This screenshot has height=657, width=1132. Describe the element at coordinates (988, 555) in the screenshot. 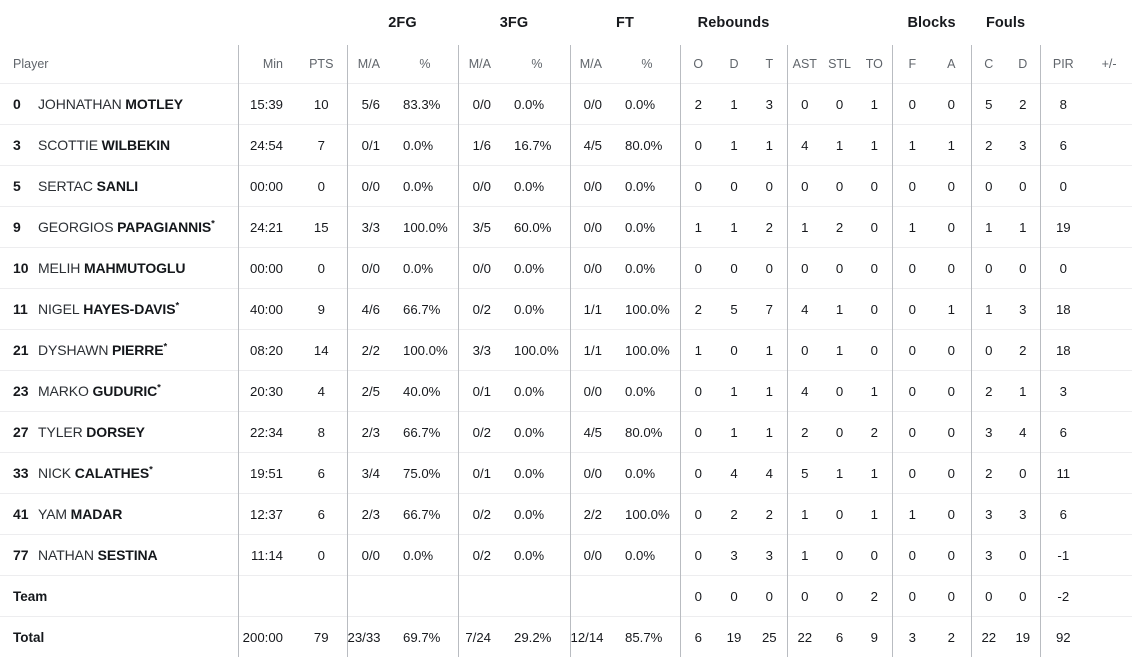

I see `stat-cell-foul-c: 3` at that location.